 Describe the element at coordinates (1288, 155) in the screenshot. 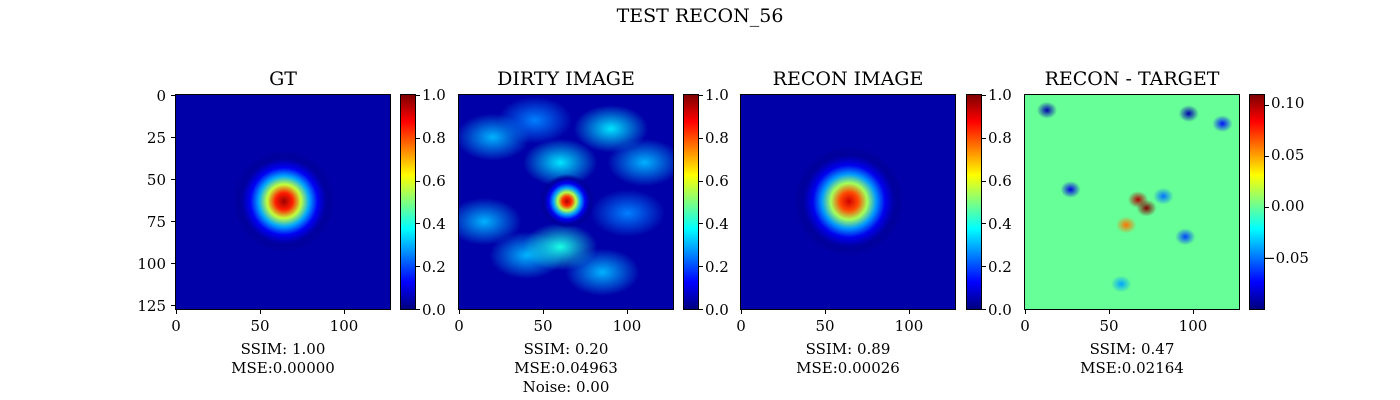

I see `colorbar-tick-label: 0.05` at that location.